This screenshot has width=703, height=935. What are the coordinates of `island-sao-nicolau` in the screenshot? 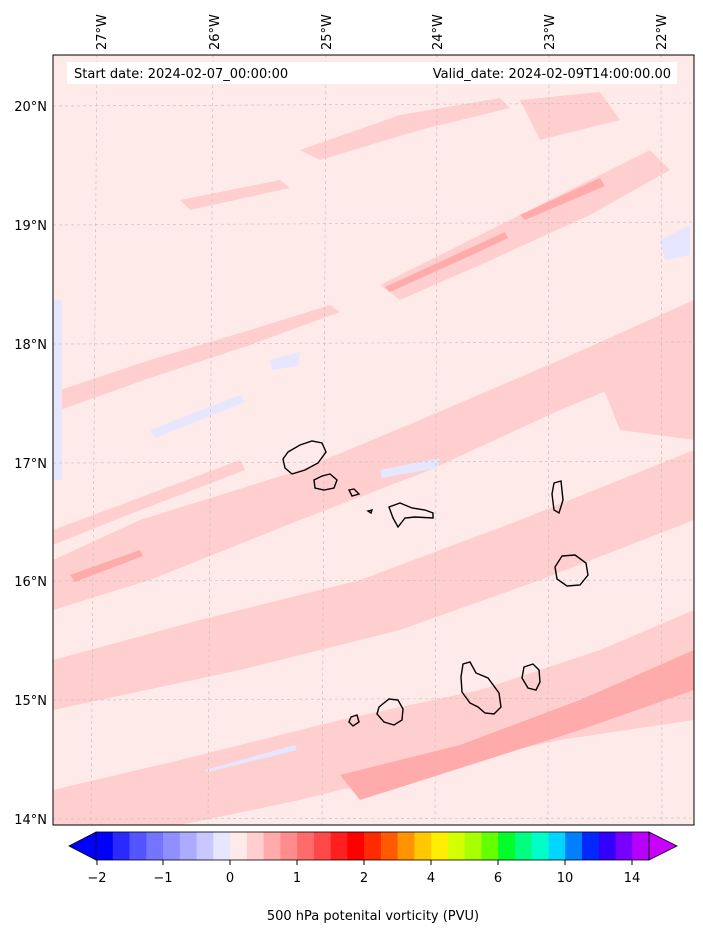 It's located at (411, 515).